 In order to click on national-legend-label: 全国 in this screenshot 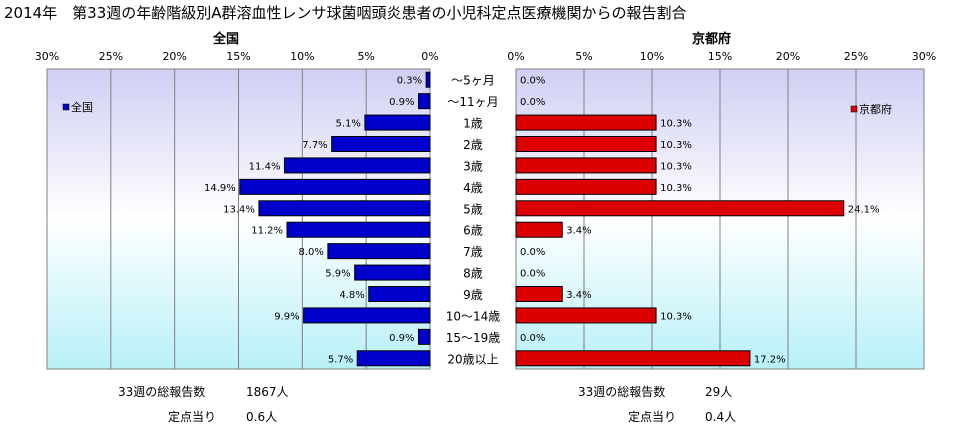, I will do `click(82, 107)`.